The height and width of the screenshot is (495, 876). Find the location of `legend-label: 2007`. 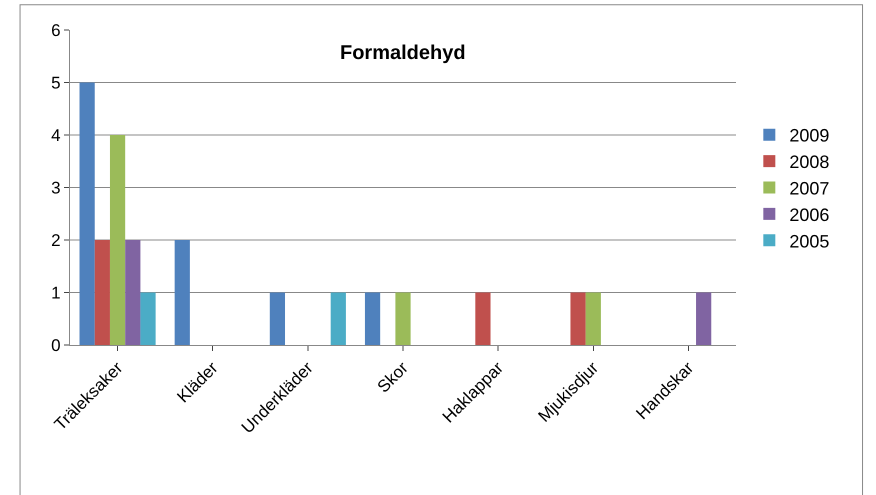

legend-label: 2007 is located at coordinates (809, 188).